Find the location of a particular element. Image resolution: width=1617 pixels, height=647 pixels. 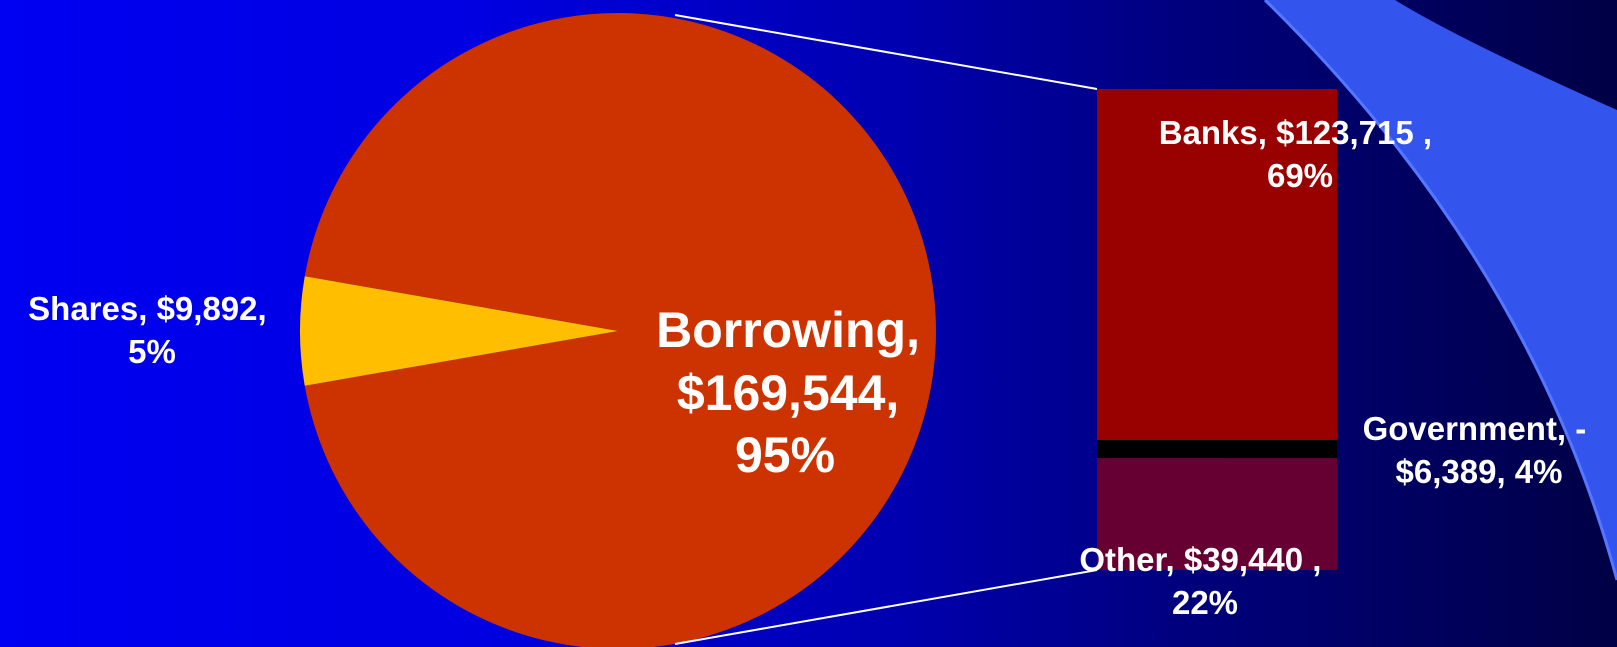

data-label-banks-line: 69% is located at coordinates (1300, 175).